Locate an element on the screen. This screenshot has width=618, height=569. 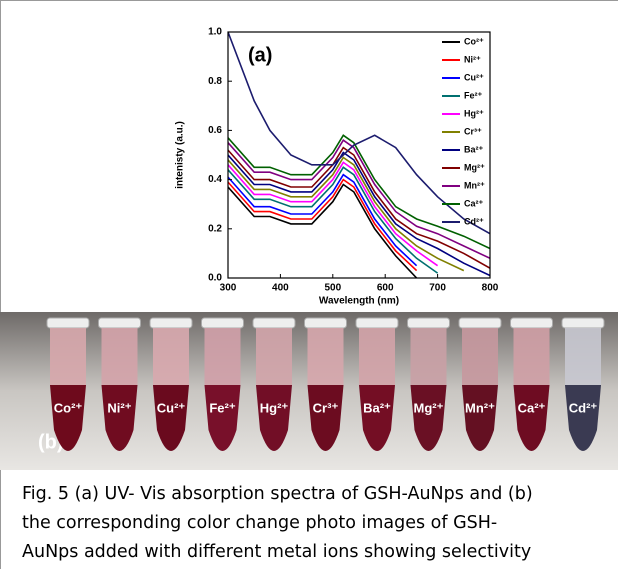
tube-label: Ni²⁺ is located at coordinates (119, 407).